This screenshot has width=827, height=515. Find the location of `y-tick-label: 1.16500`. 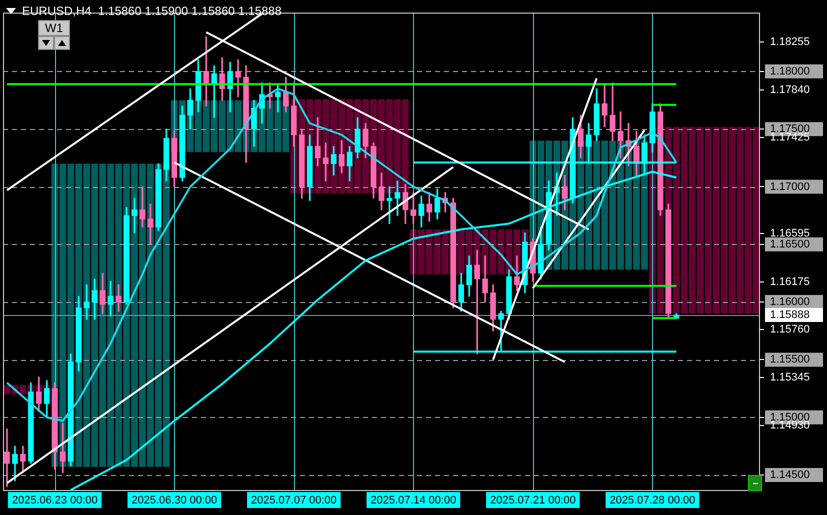

y-tick-label: 1.16500 is located at coordinates (790, 244).